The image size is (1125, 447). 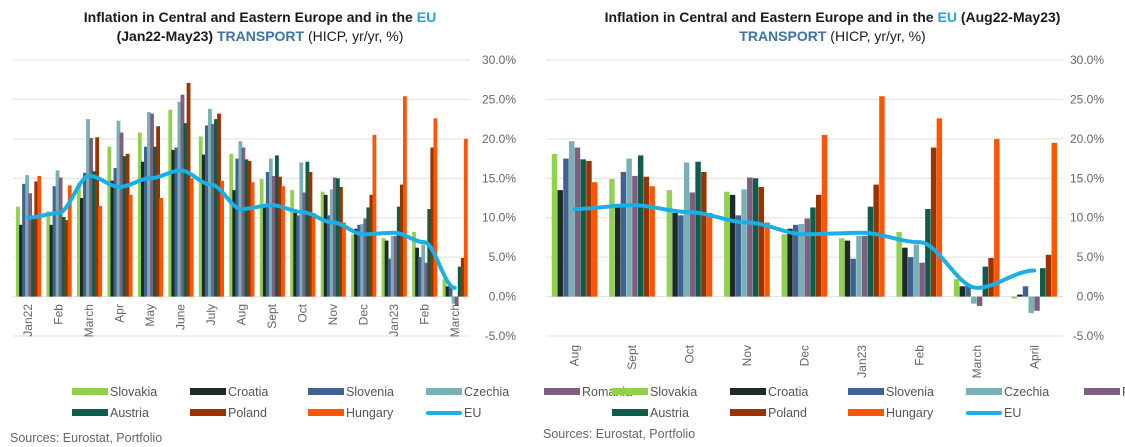 What do you see at coordinates (501, 336) in the screenshot?
I see `y-tick-label: -5.0%` at bounding box center [501, 336].